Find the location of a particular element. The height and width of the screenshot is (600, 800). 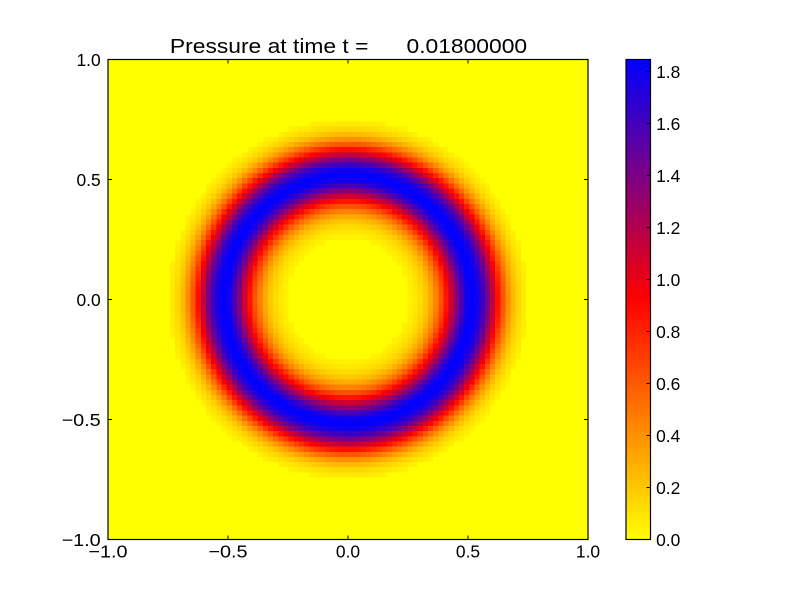

svg-text: 0.6 is located at coordinates (668, 384).